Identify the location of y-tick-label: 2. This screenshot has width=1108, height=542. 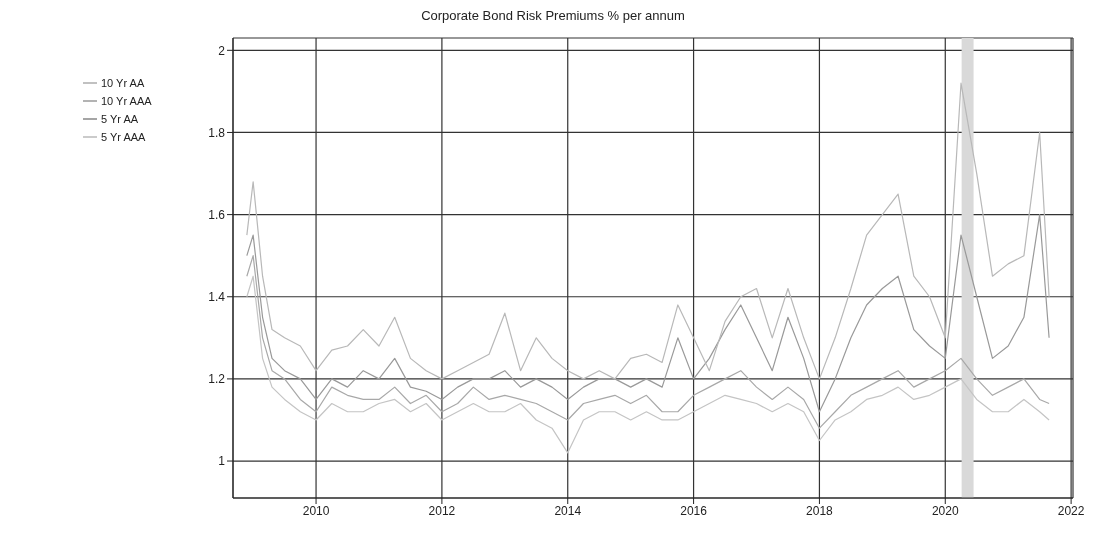
(222, 50).